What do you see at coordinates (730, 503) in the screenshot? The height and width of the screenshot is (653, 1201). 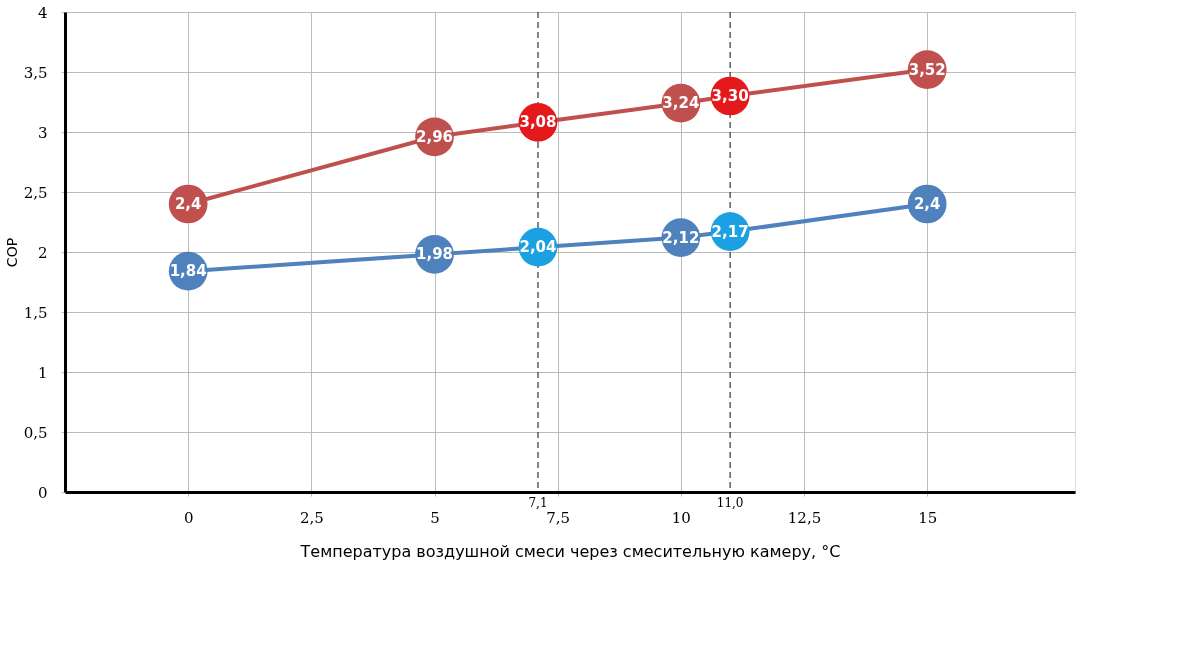 I see `ref-line-label: 11,0` at bounding box center [730, 503].